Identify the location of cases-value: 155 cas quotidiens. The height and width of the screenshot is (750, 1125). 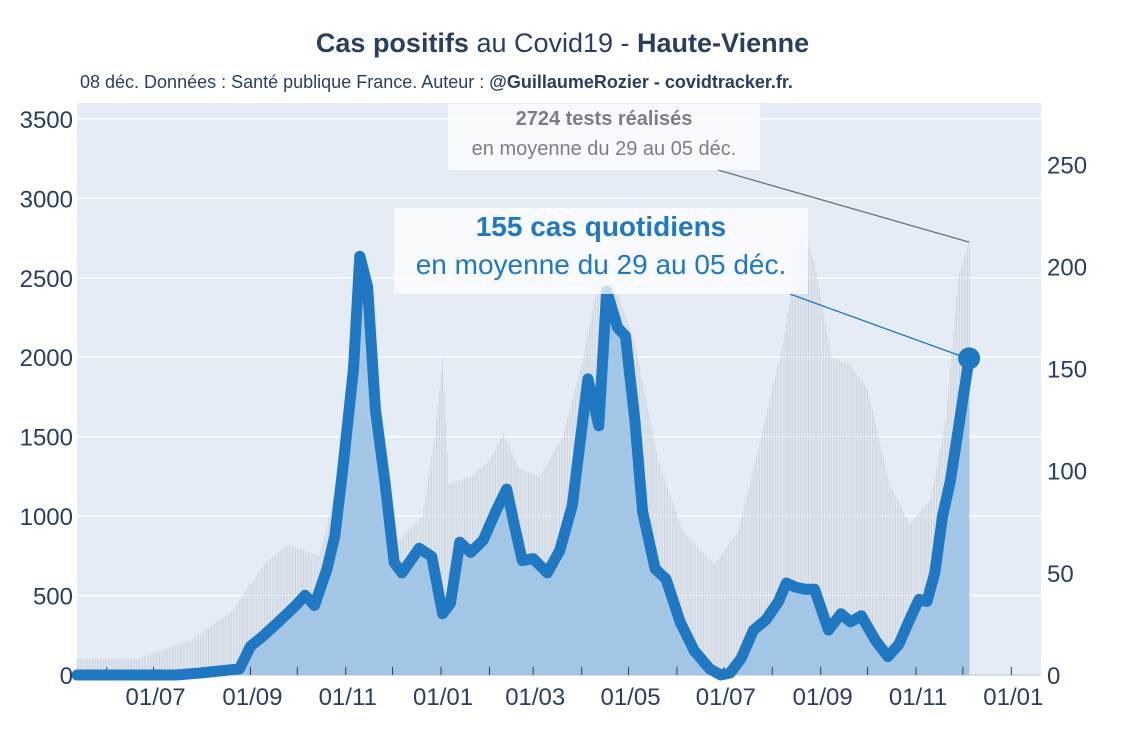
(601, 226).